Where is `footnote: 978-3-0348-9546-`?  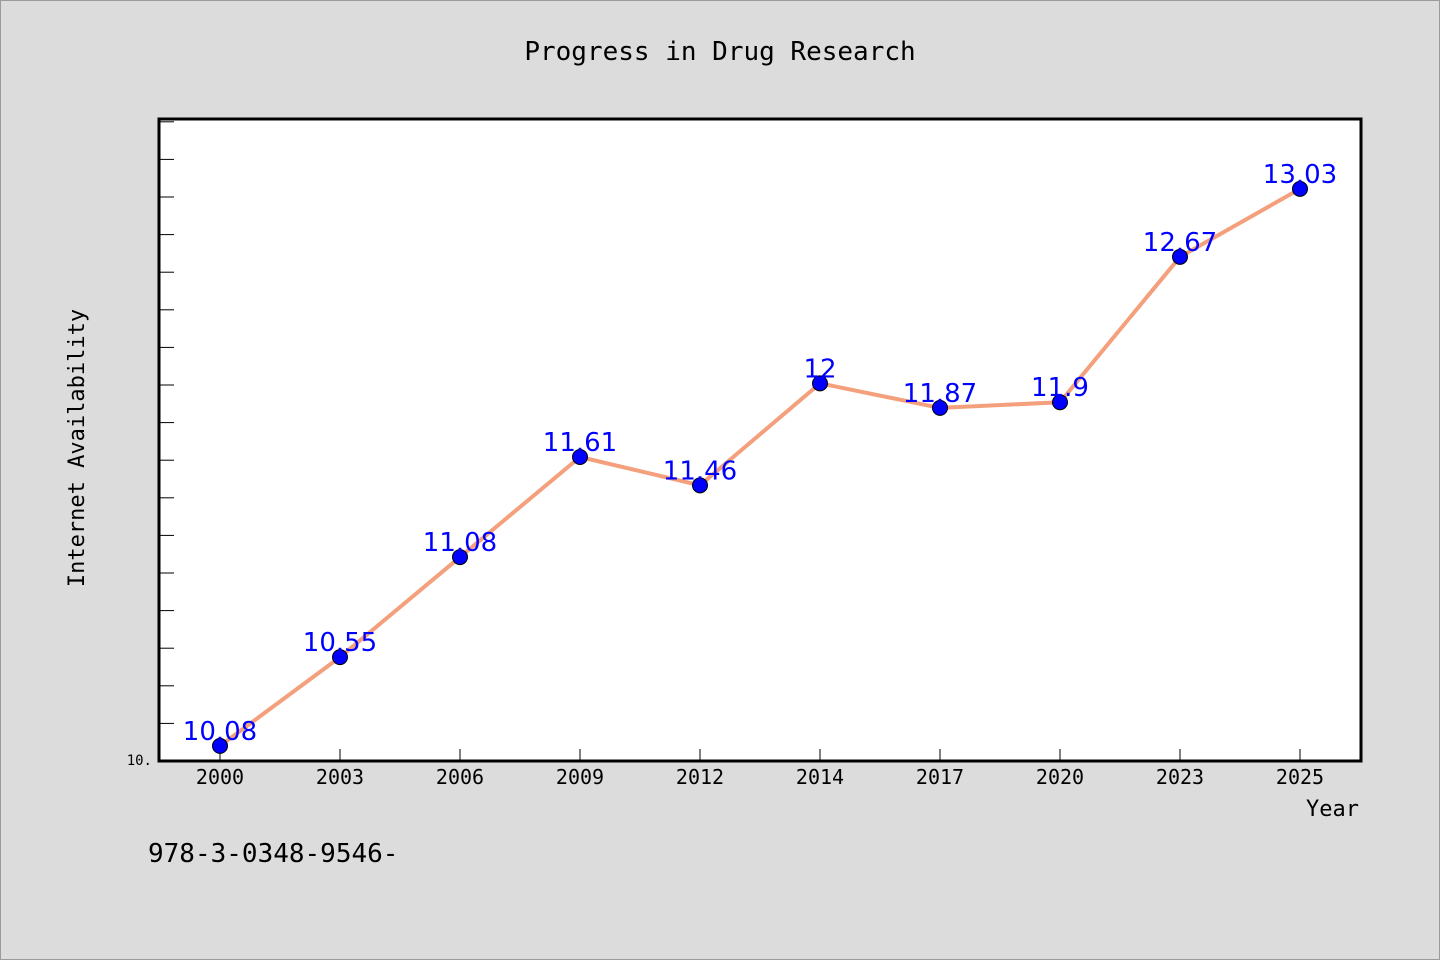
footnote: 978-3-0348-9546- is located at coordinates (273, 854).